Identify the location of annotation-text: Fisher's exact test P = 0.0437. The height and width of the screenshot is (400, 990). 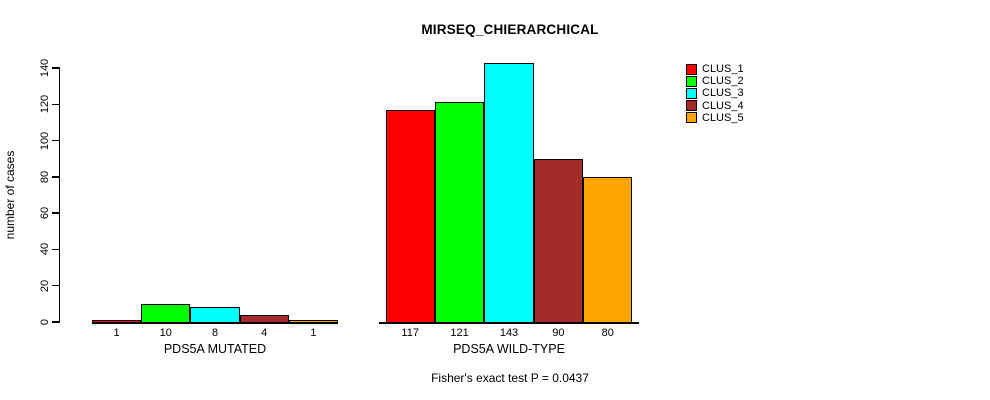
(510, 378).